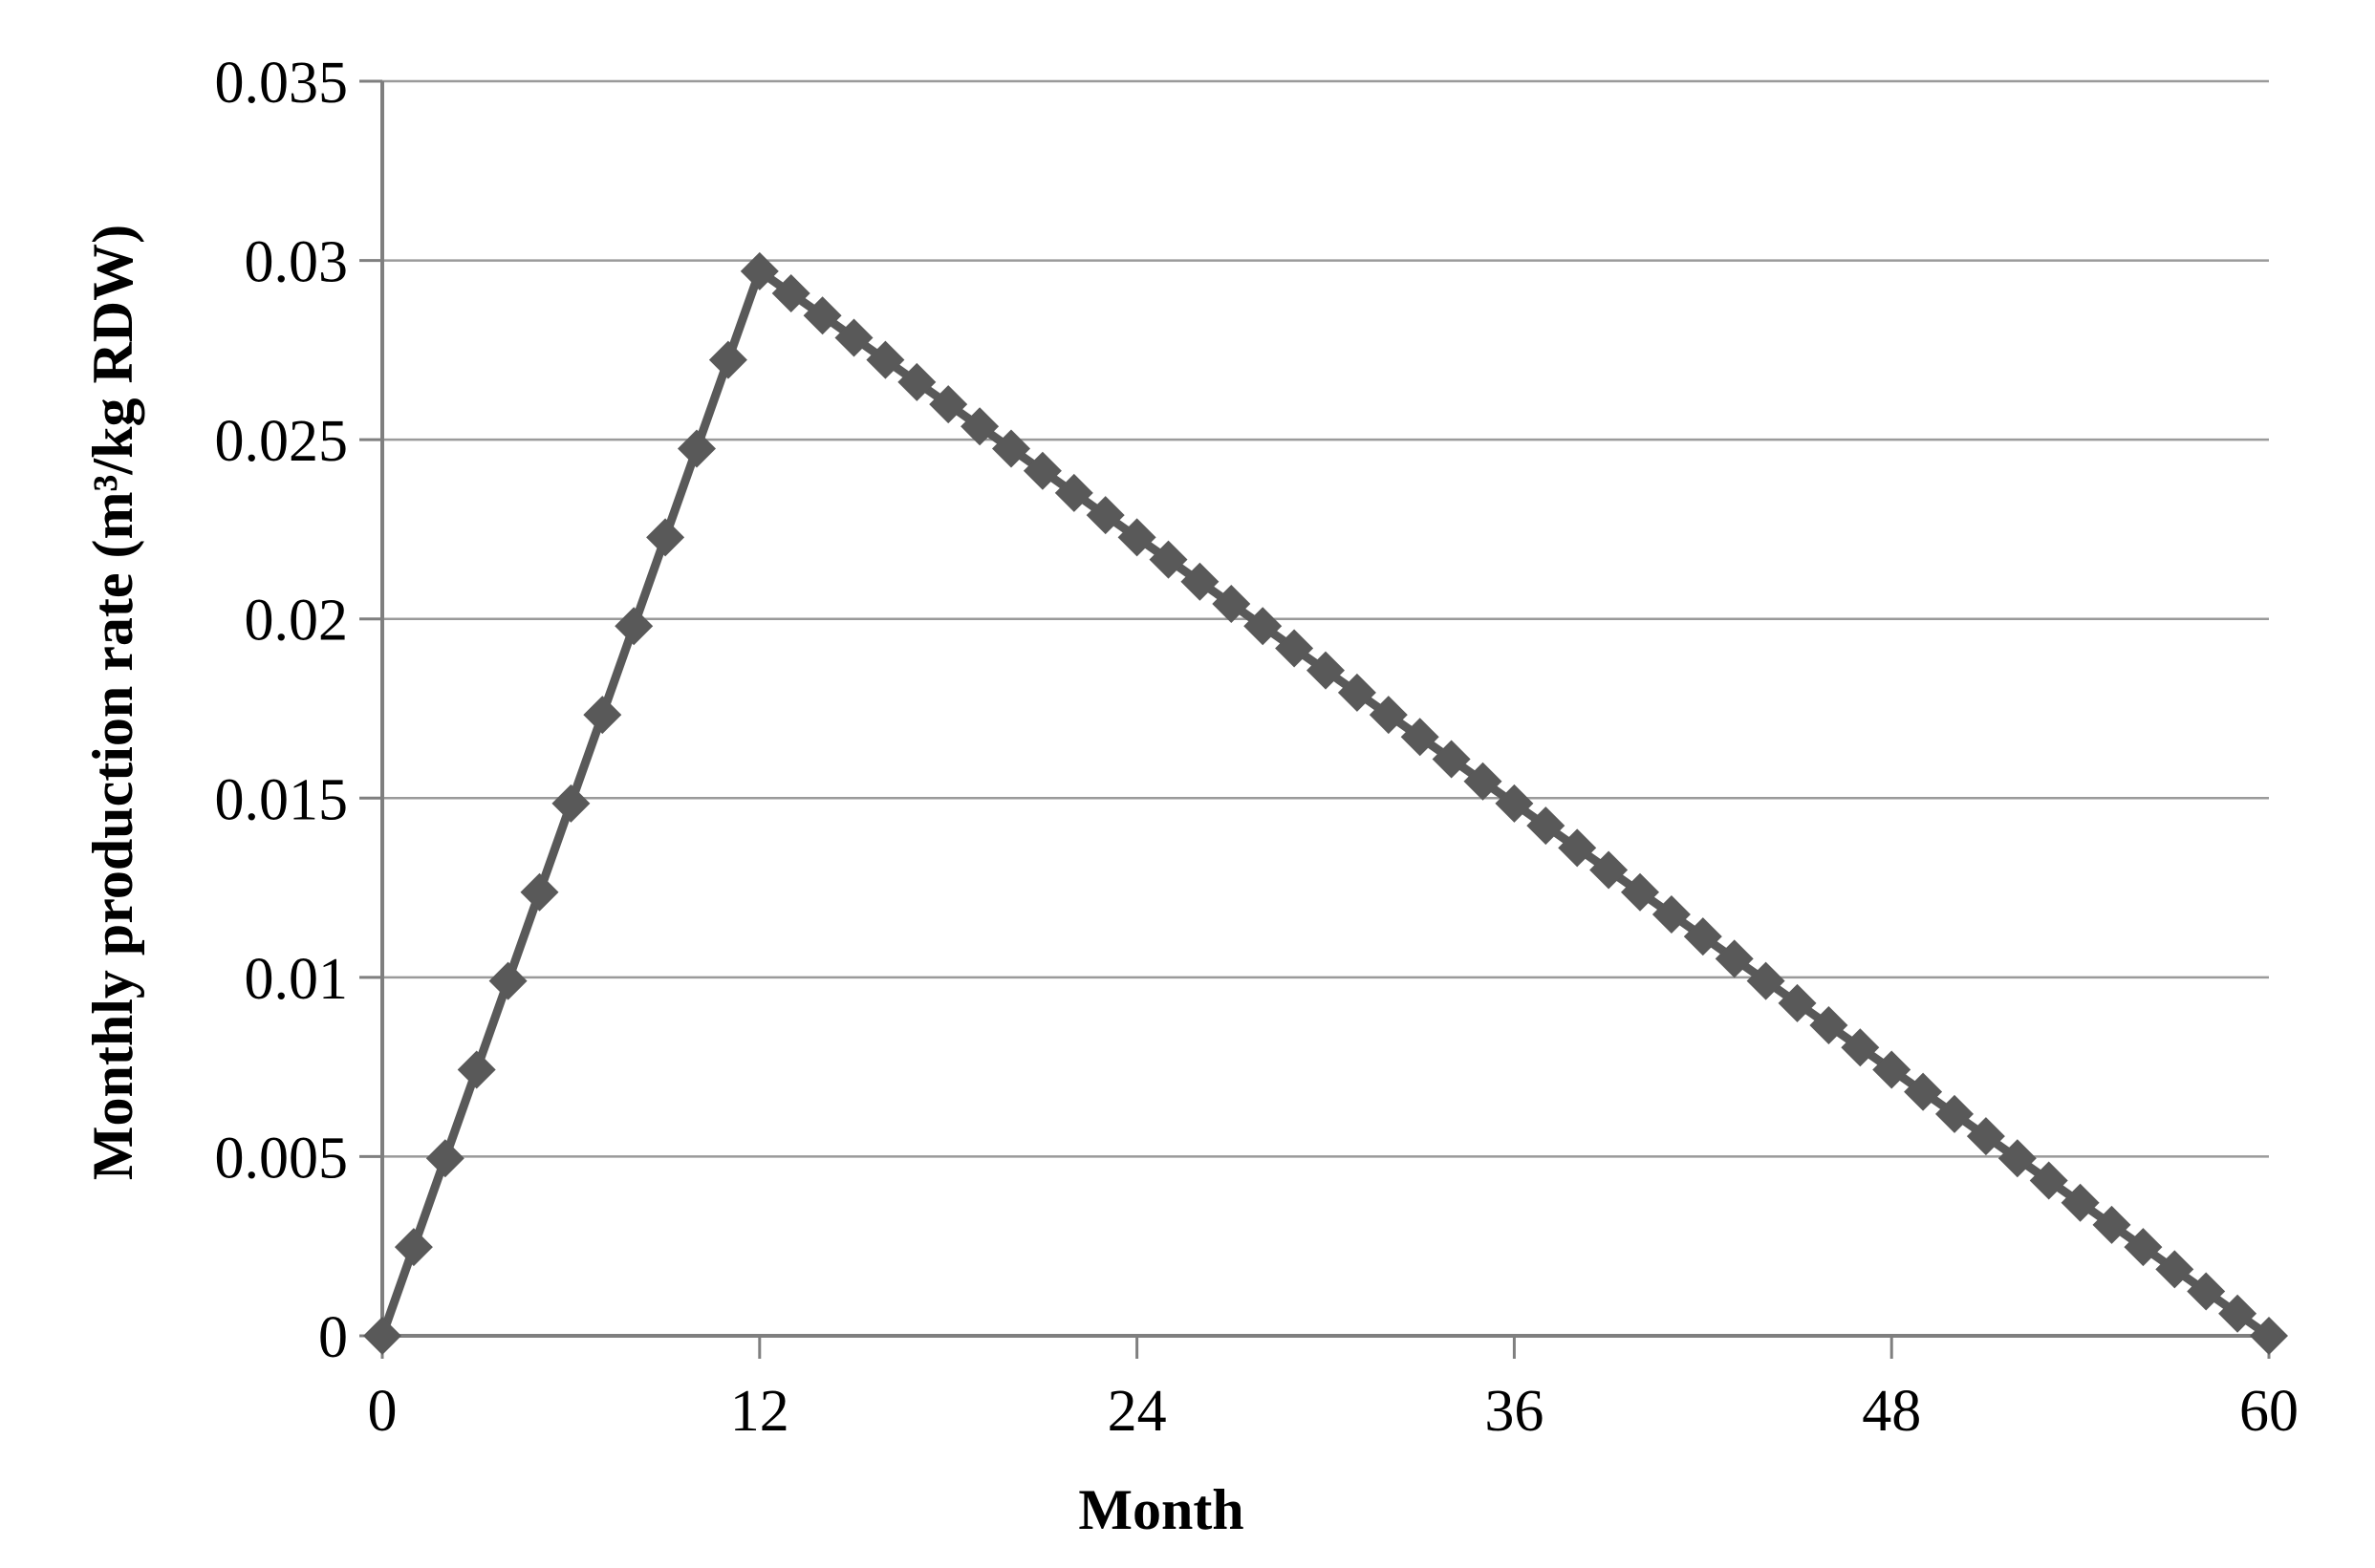 This screenshot has width=2375, height=1568. I want to click on x-tick-label: 60, so click(2269, 1411).